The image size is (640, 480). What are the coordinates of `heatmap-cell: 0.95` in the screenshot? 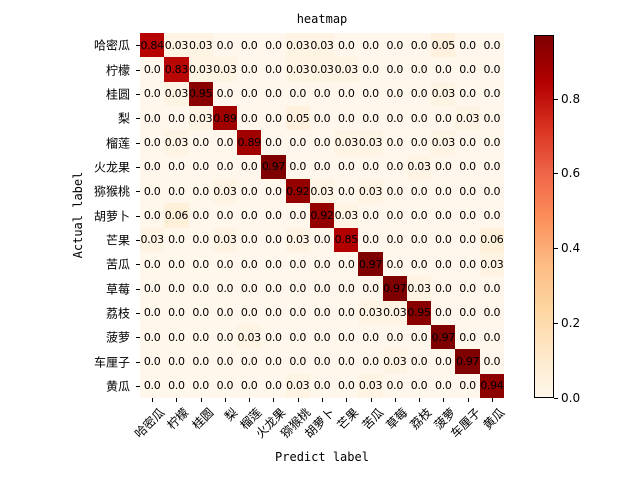 It's located at (419, 312).